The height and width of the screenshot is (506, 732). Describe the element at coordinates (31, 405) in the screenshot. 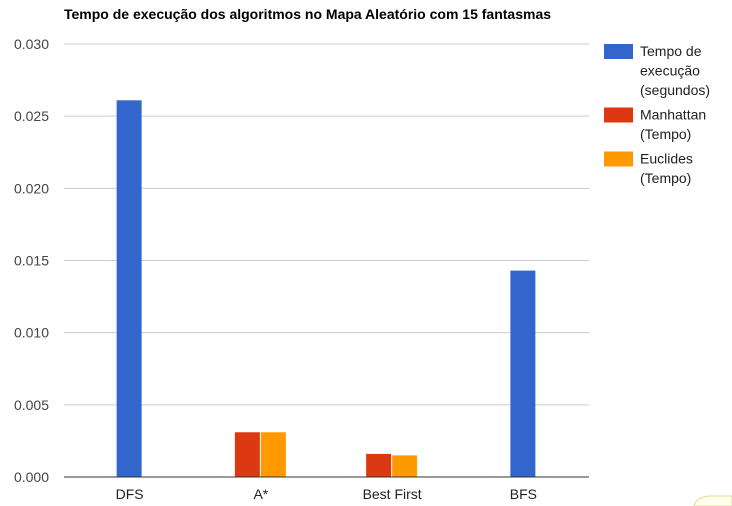

I see `y-tick-label: 0.005` at that location.